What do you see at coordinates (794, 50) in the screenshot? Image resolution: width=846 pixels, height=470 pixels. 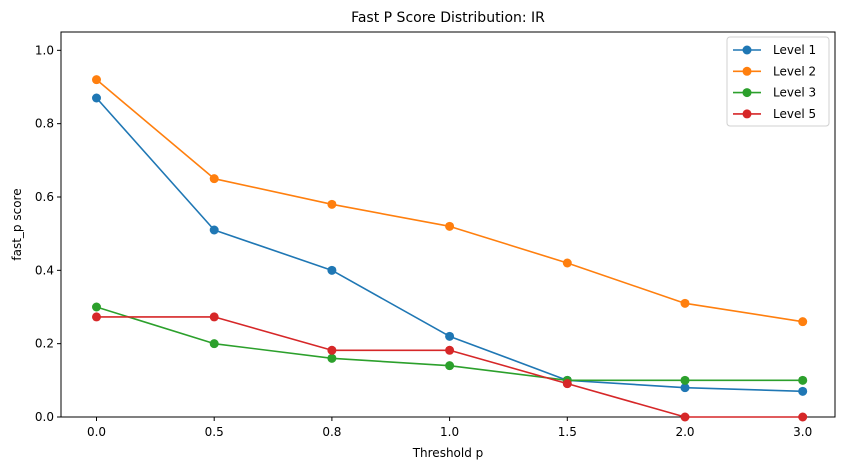 I see `legend-label: Level 1` at bounding box center [794, 50].